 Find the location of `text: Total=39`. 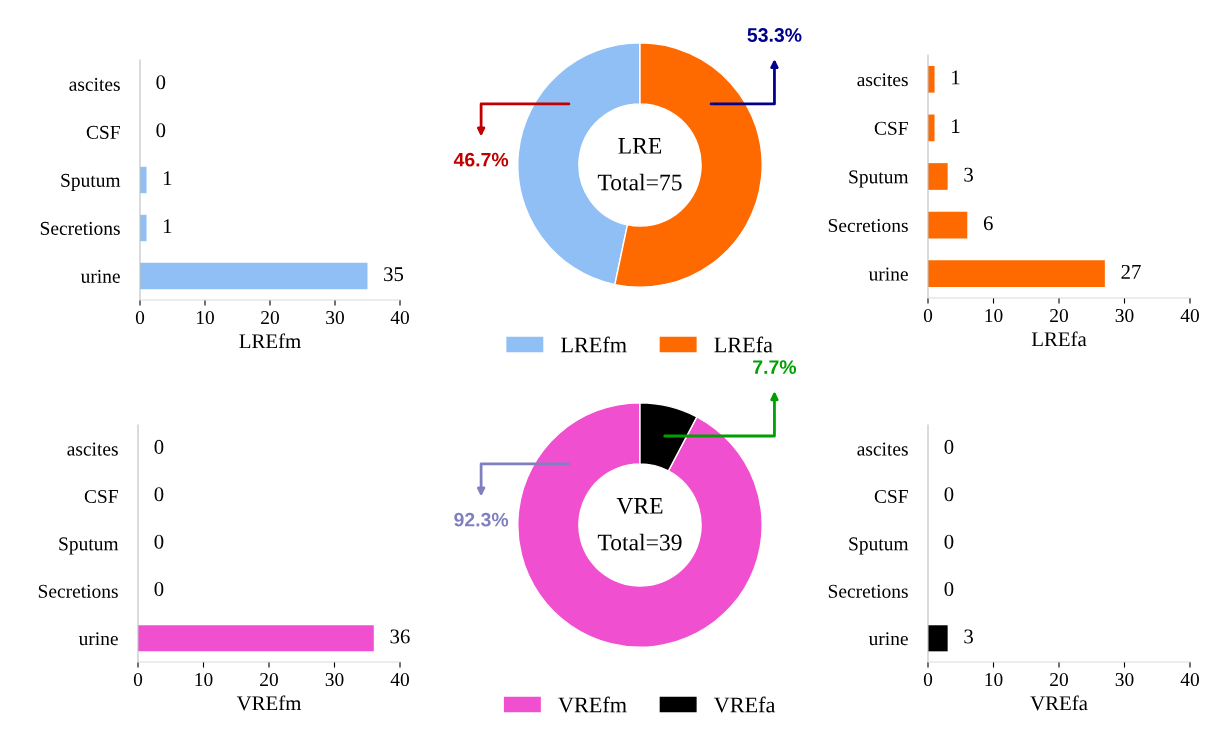

text: Total=39 is located at coordinates (639, 542).